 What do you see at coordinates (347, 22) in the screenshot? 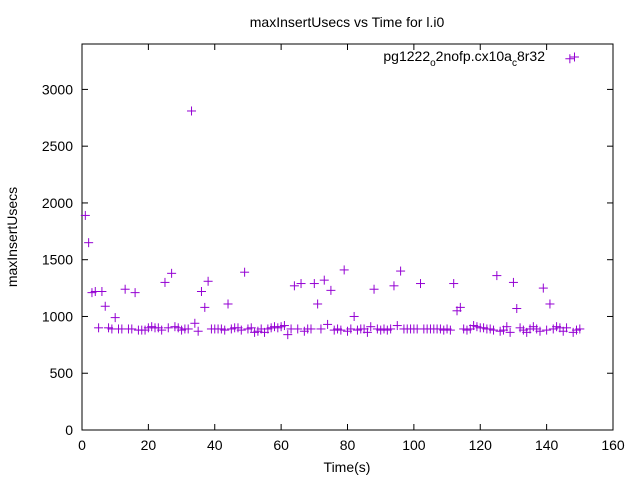
I see `chart-title: maxInsertUsecs vs Time for l.i0` at bounding box center [347, 22].